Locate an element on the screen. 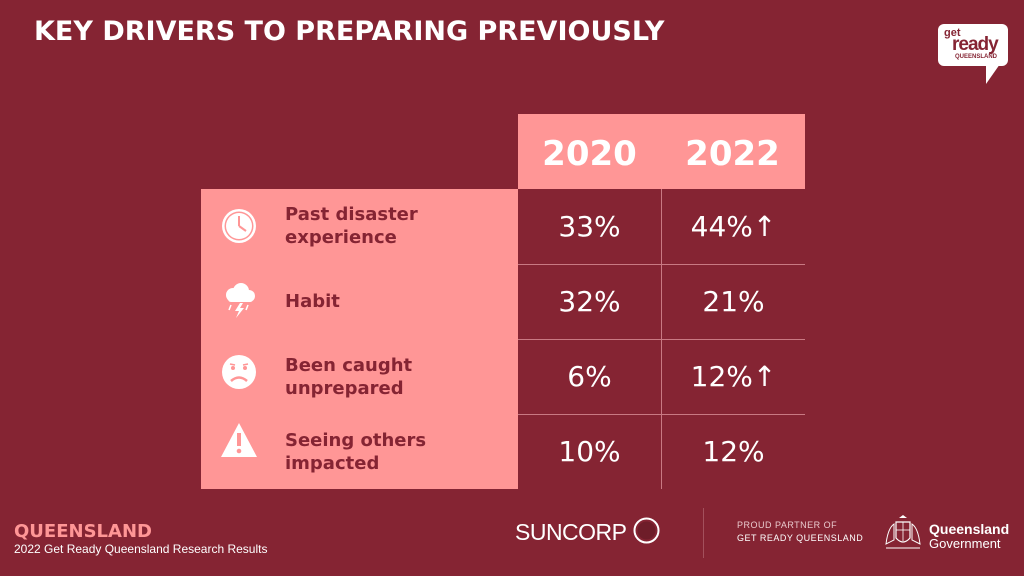 Image resolution: width=1024 pixels, height=576 pixels. row-label-line: Habit is located at coordinates (312, 301).